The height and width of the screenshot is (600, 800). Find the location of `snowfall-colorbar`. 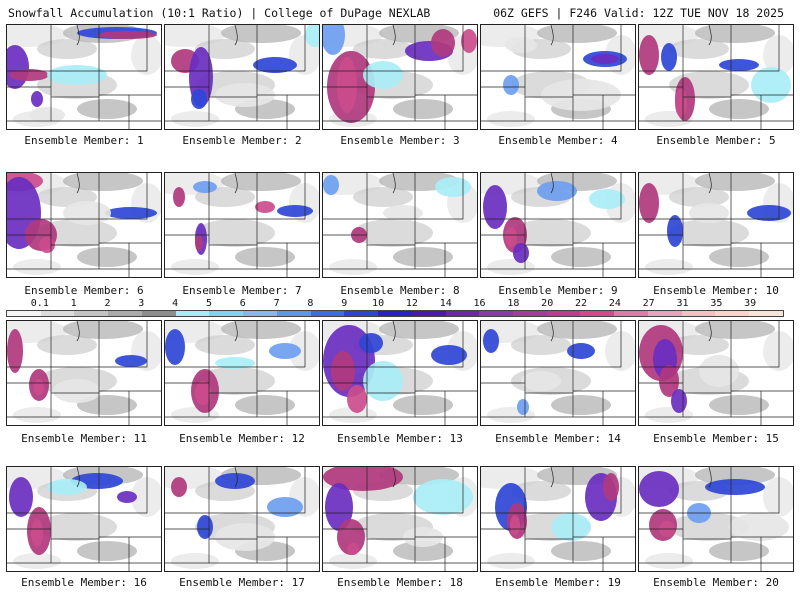

snowfall-colorbar is located at coordinates (395, 313).